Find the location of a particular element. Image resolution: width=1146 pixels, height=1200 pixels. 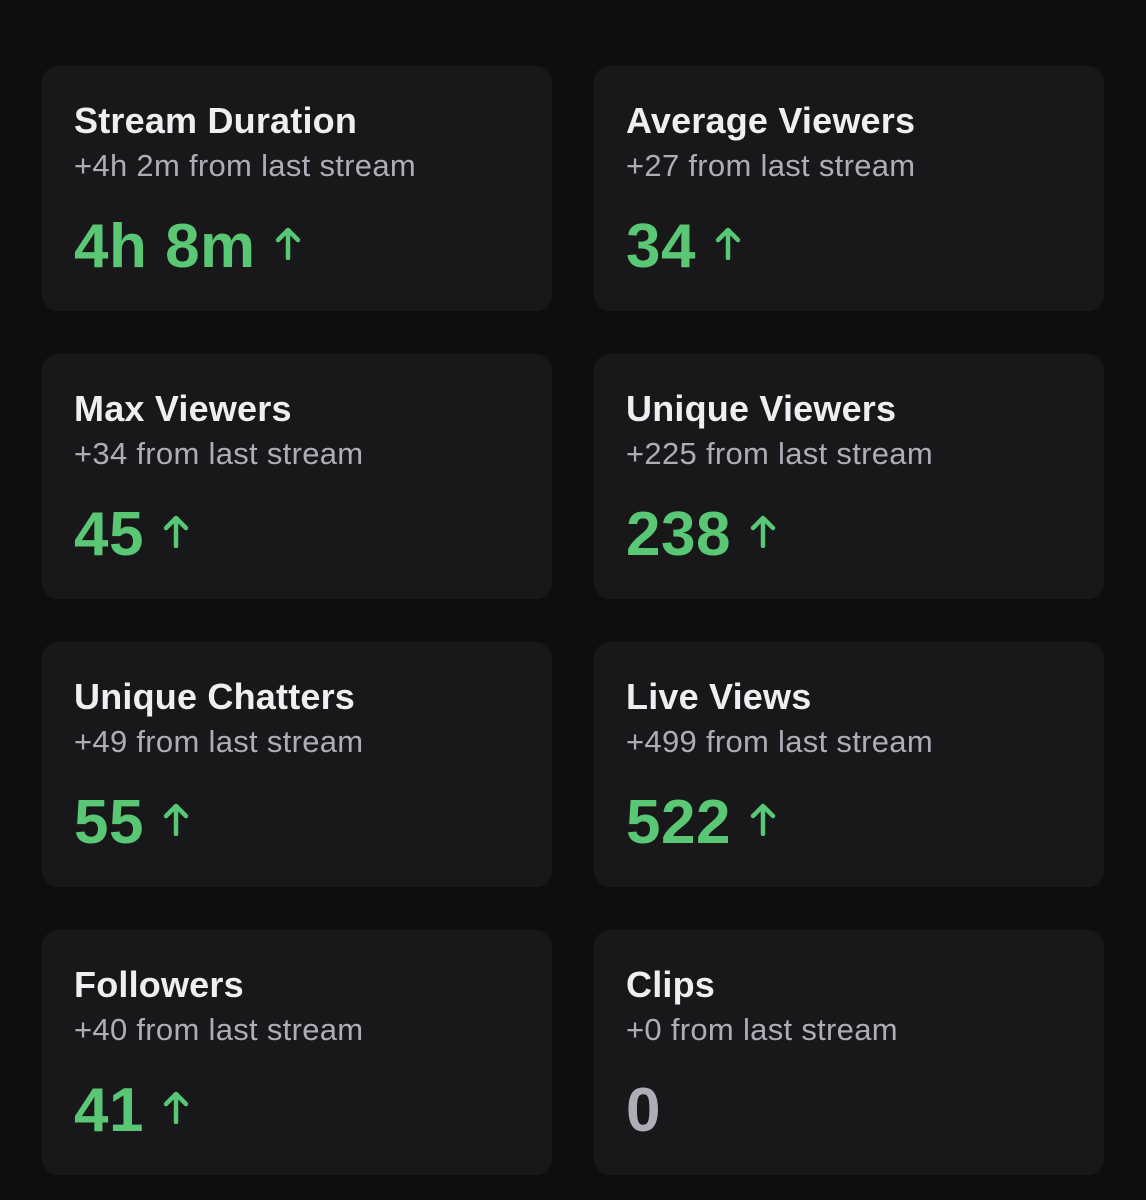

stat-value: 522 is located at coordinates (678, 823).